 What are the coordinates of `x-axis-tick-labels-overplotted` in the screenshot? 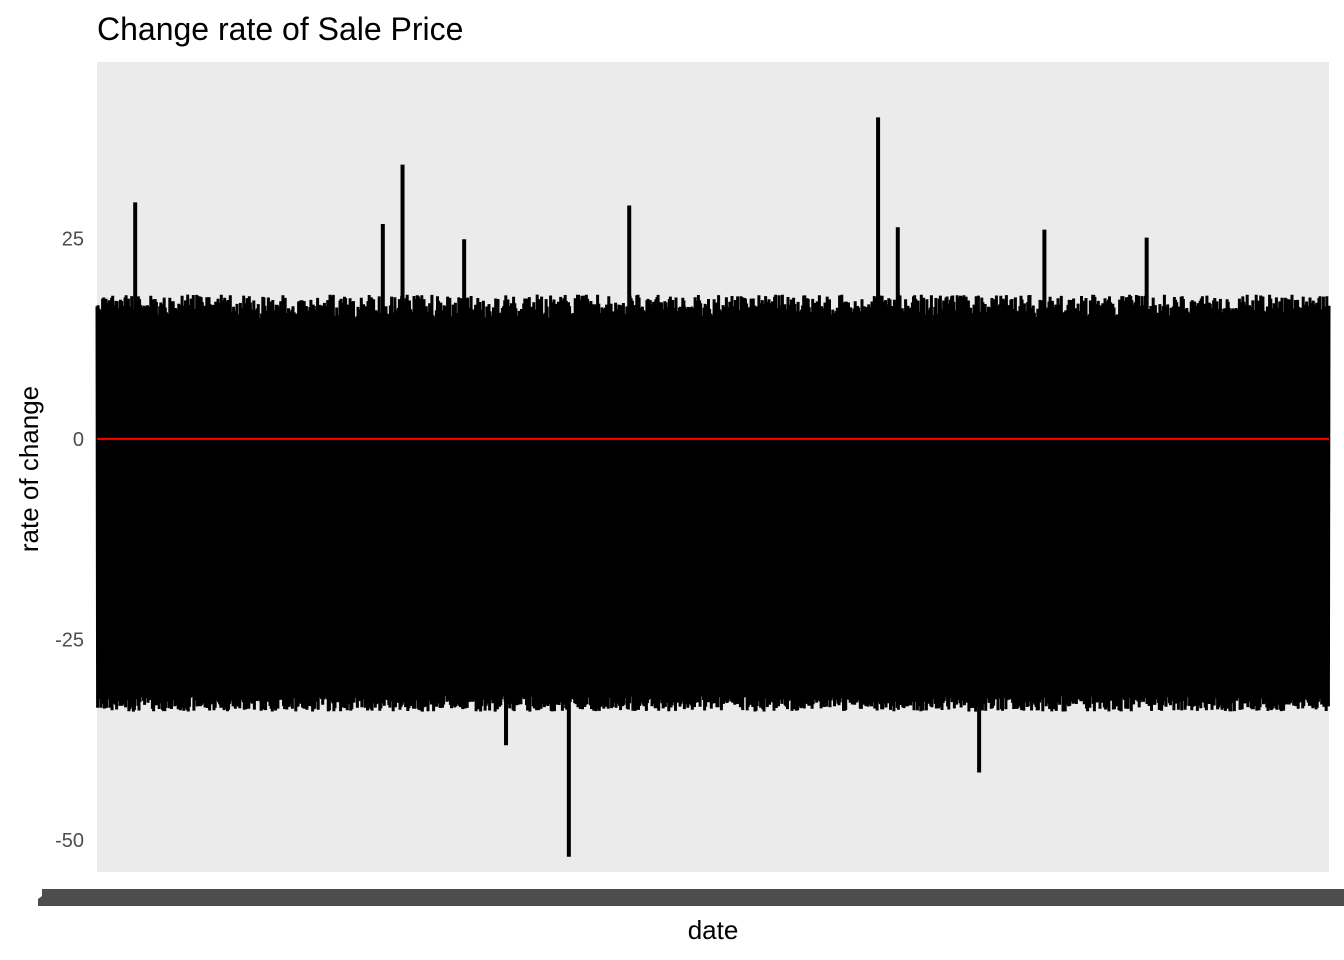 It's located at (691, 897).